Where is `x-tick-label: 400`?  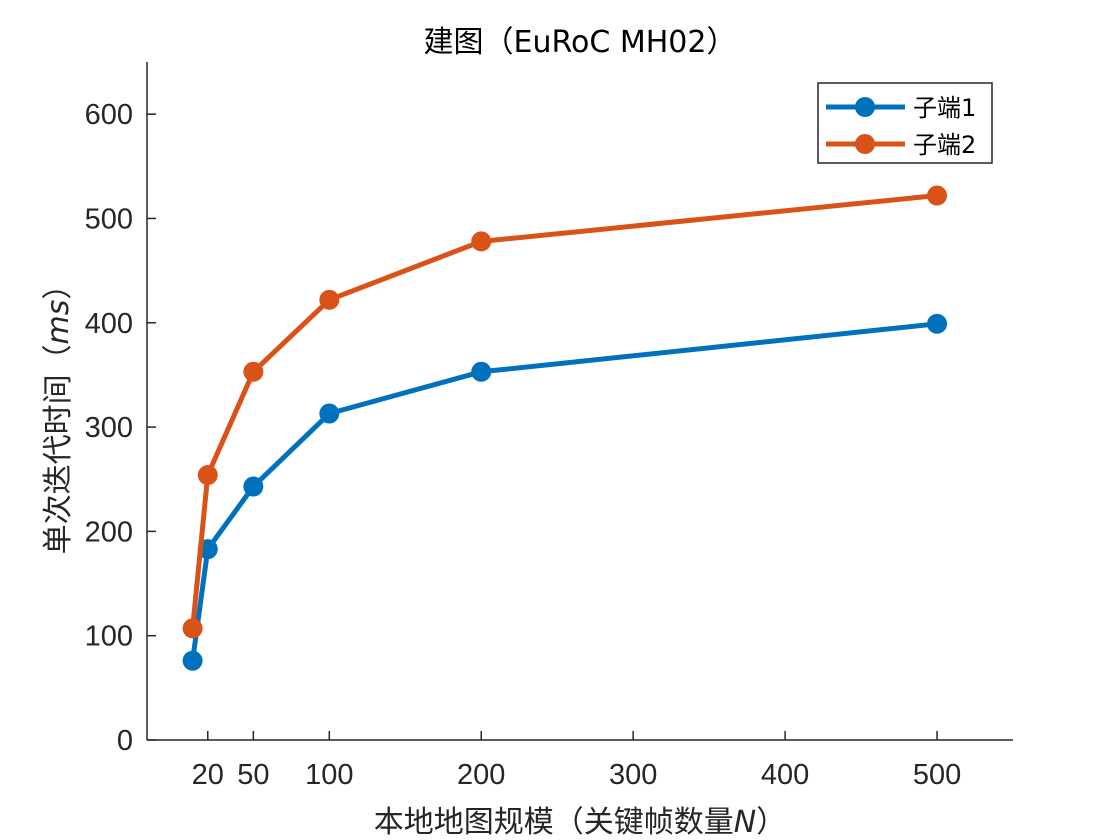 x-tick-label: 400 is located at coordinates (785, 775).